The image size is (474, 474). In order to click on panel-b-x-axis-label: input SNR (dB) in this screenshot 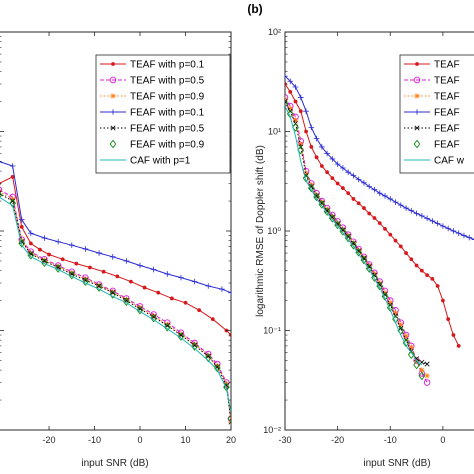, I will do `click(396, 463)`.